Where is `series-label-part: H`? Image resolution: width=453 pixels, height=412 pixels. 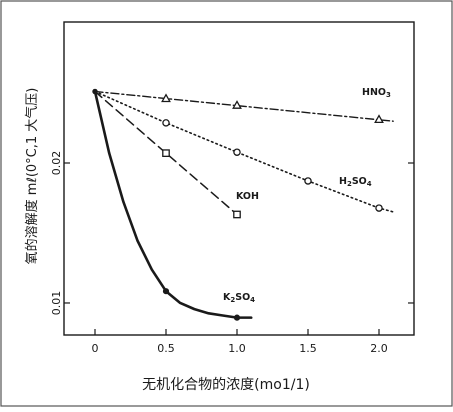 series-label-part: H is located at coordinates (343, 181).